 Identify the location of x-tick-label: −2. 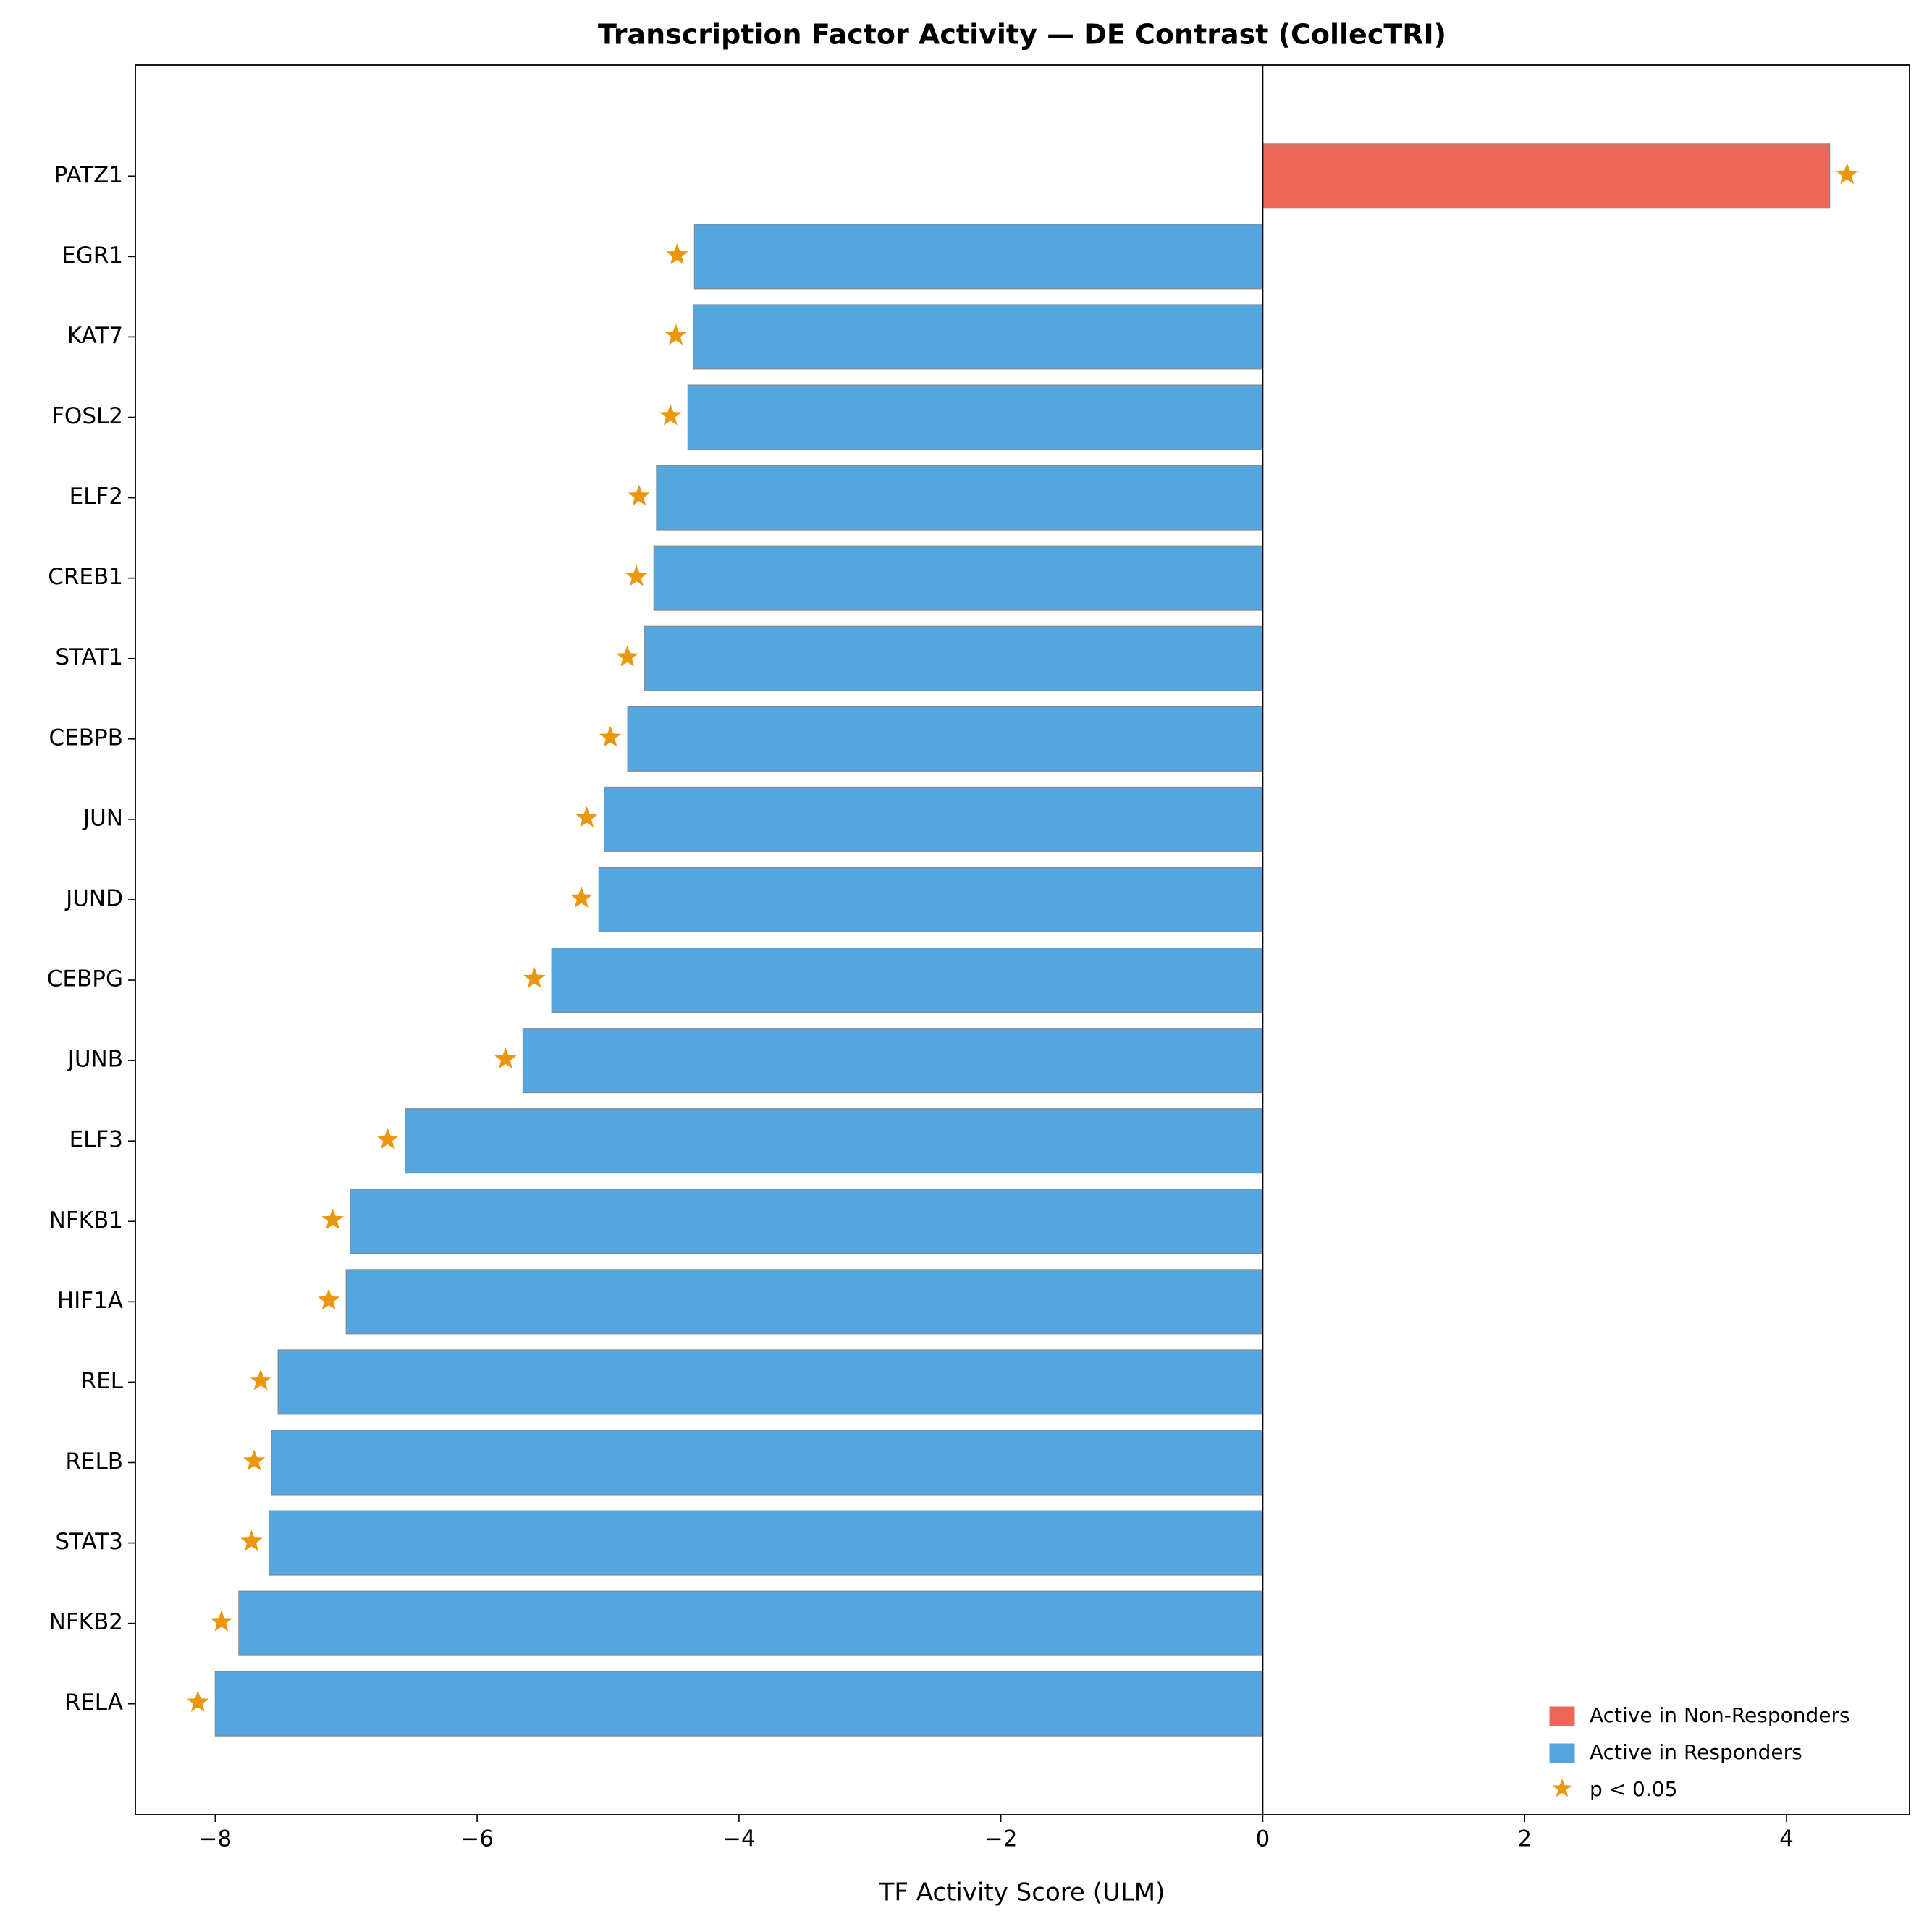
(1001, 1839).